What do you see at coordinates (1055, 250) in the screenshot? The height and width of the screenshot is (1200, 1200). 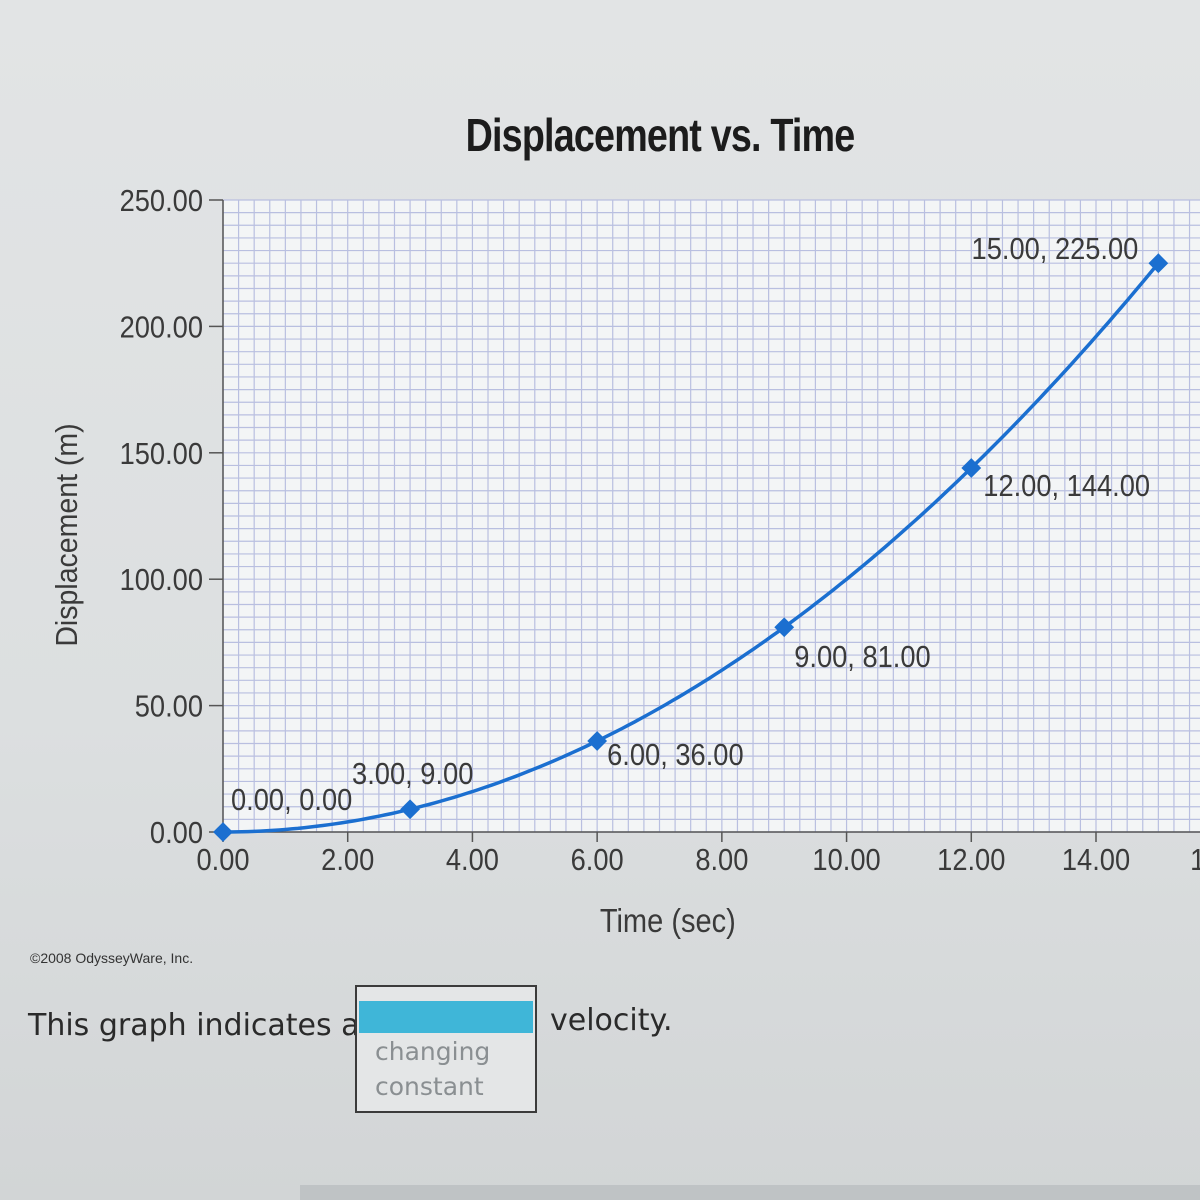 I see `data-label: 15.00, 225.00` at bounding box center [1055, 250].